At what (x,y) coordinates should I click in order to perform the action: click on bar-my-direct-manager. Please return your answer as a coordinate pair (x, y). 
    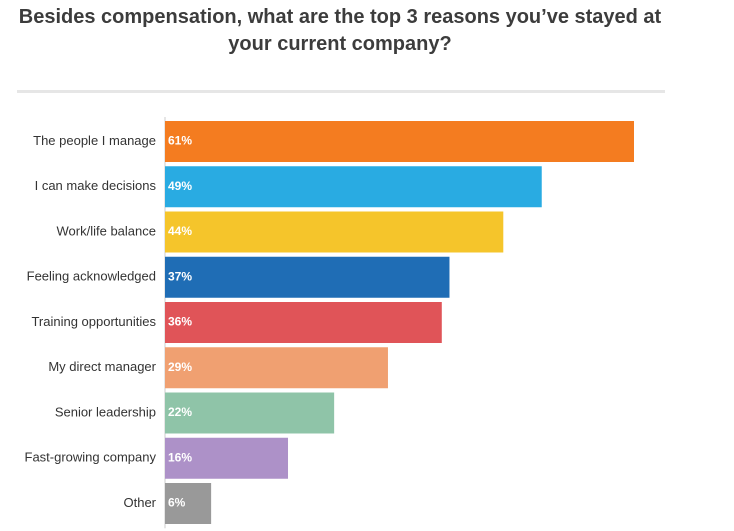
    Looking at the image, I should click on (276, 368).